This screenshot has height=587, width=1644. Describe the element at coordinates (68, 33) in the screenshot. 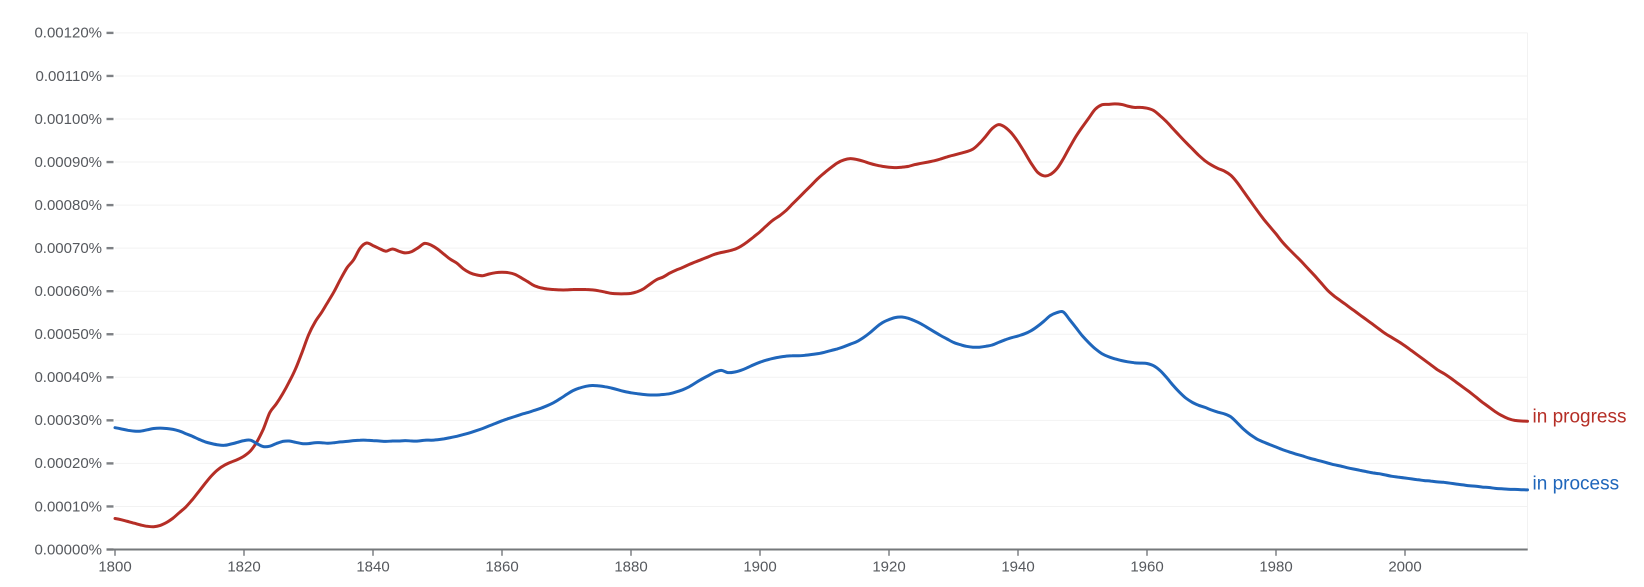

I see `svg-text: 0.00120%` at that location.